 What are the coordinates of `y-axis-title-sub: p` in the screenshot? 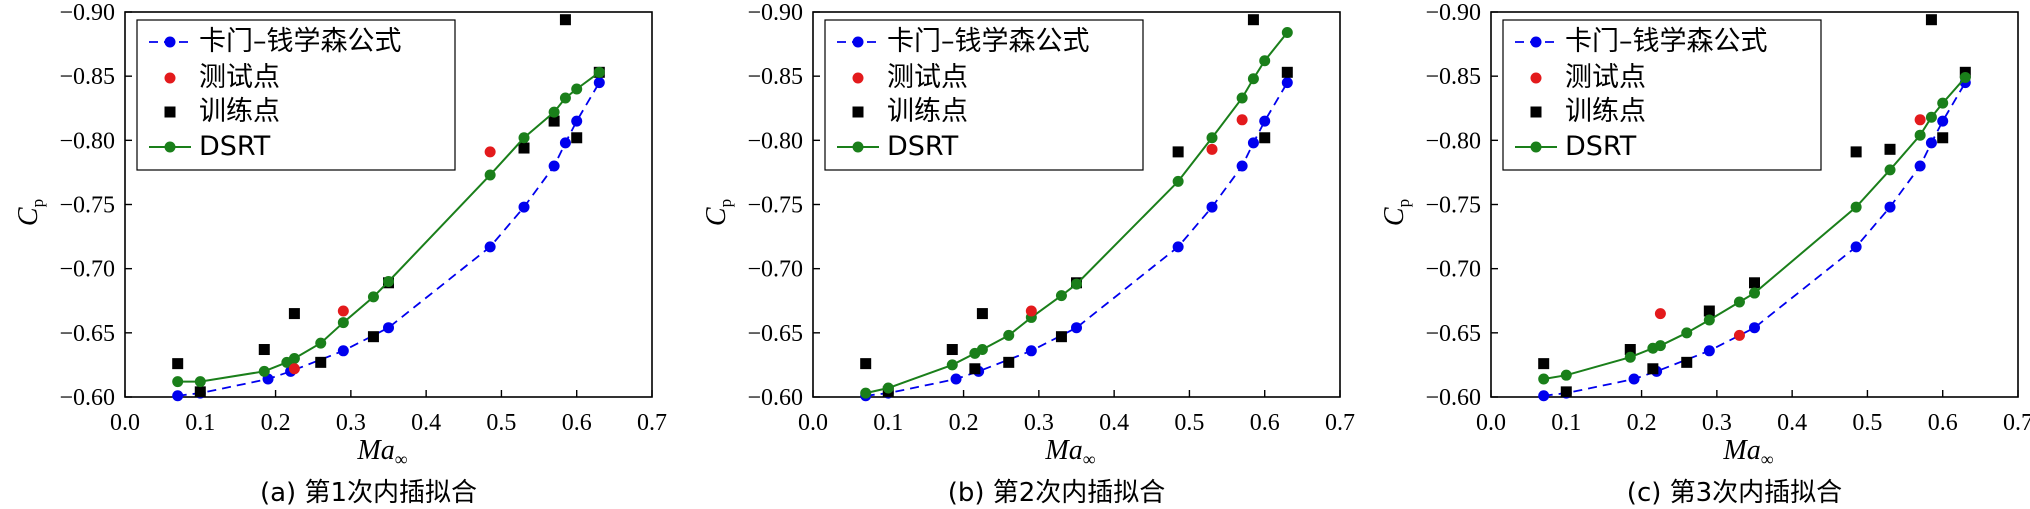 It's located at (1403, 203).